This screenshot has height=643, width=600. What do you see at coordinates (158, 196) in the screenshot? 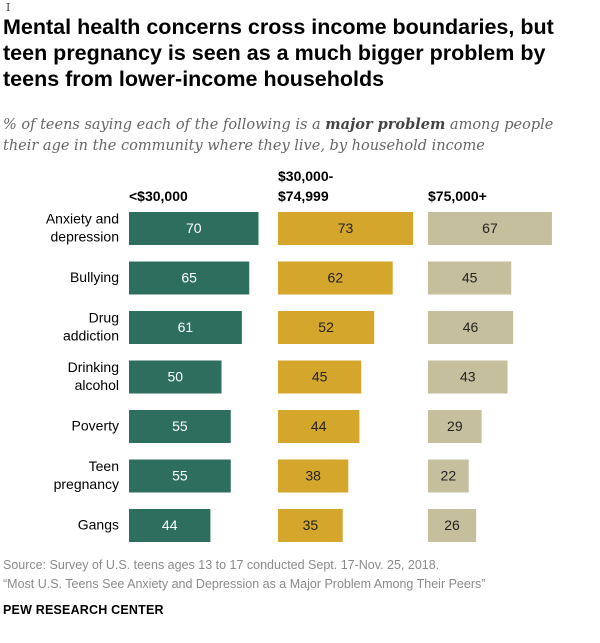
I see `column-header-1: <$30,000` at bounding box center [158, 196].